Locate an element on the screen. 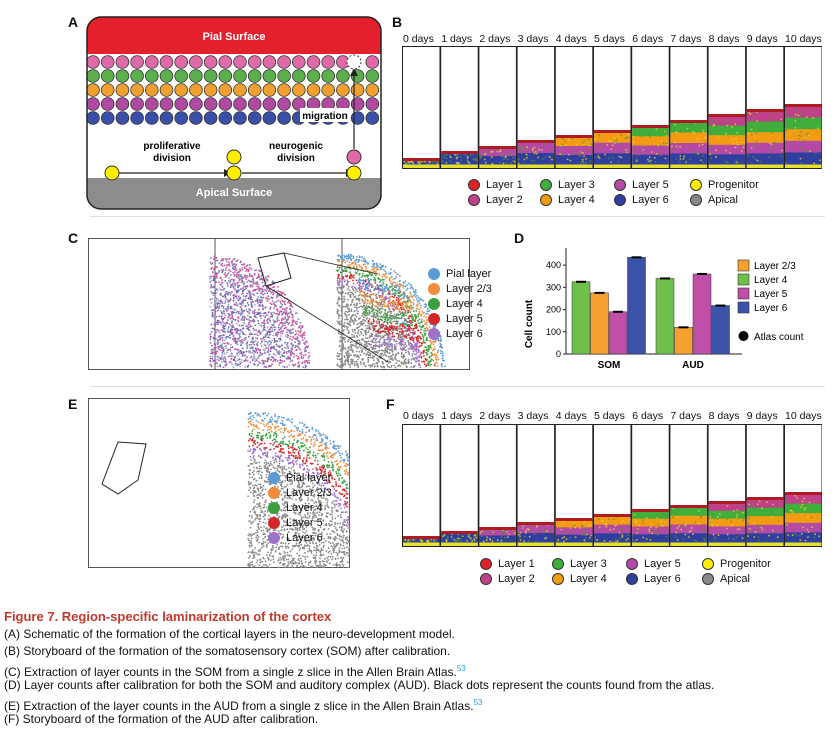 This screenshot has width=839, height=734. legend-item: Layer 3 is located at coordinates (567, 185).